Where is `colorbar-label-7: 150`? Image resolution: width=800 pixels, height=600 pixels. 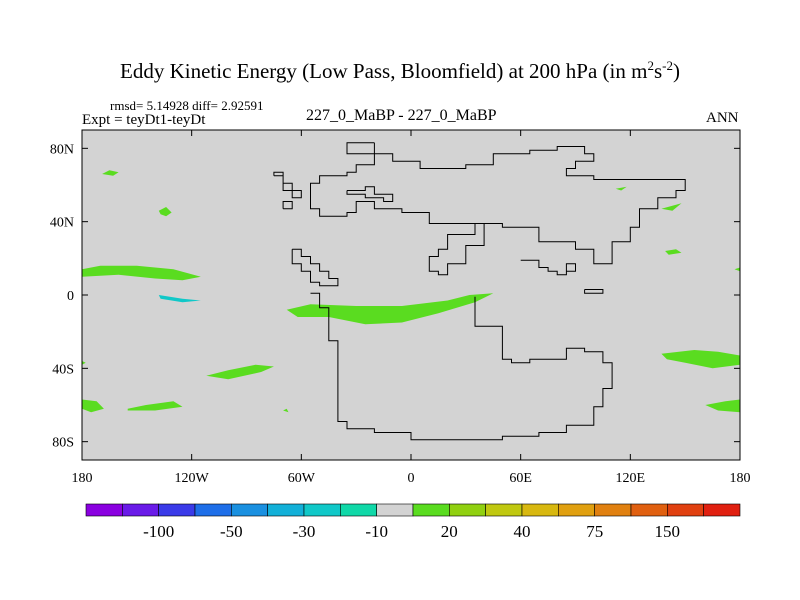 colorbar-label-7: 150 is located at coordinates (668, 531).